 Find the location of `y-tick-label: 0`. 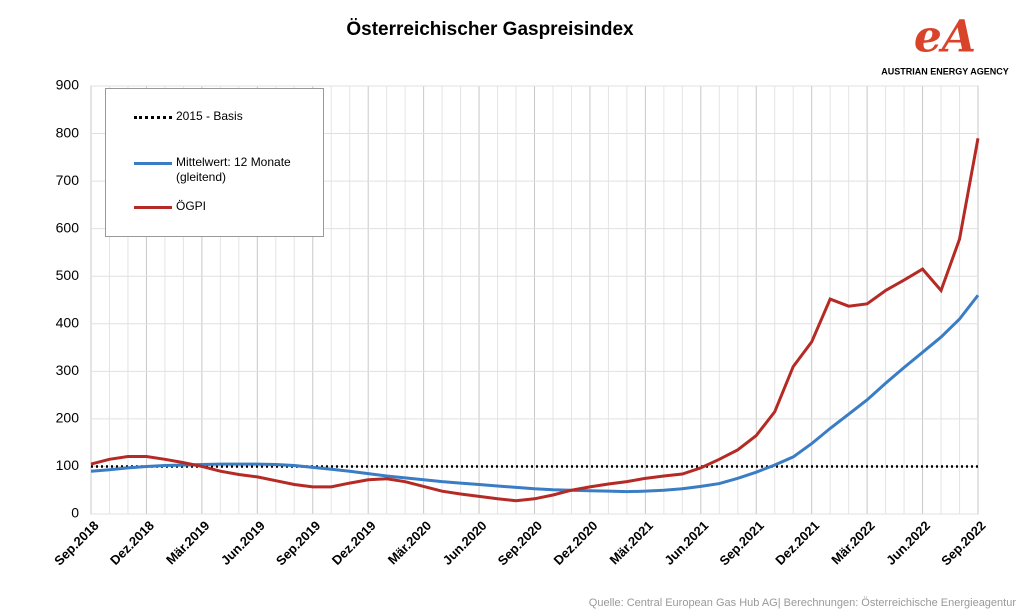

y-tick-label: 0 is located at coordinates (75, 513).